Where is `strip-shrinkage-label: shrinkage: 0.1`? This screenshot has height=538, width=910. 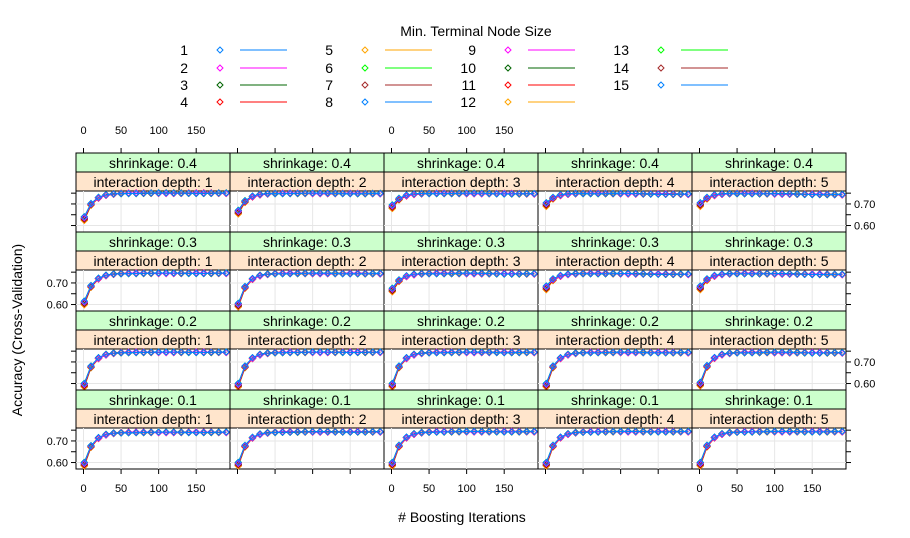
strip-shrinkage-label: shrinkage: 0.1 is located at coordinates (153, 400).